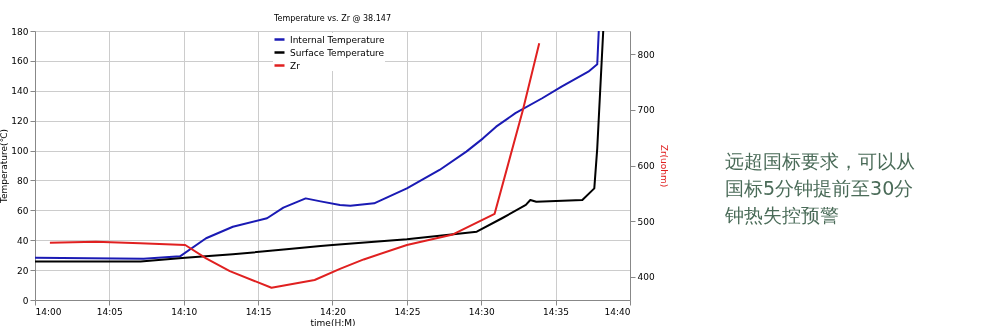 This screenshot has width=1008, height=326. Describe the element at coordinates (617, 311) in the screenshot. I see `x-tick-label: 14:40` at that location.